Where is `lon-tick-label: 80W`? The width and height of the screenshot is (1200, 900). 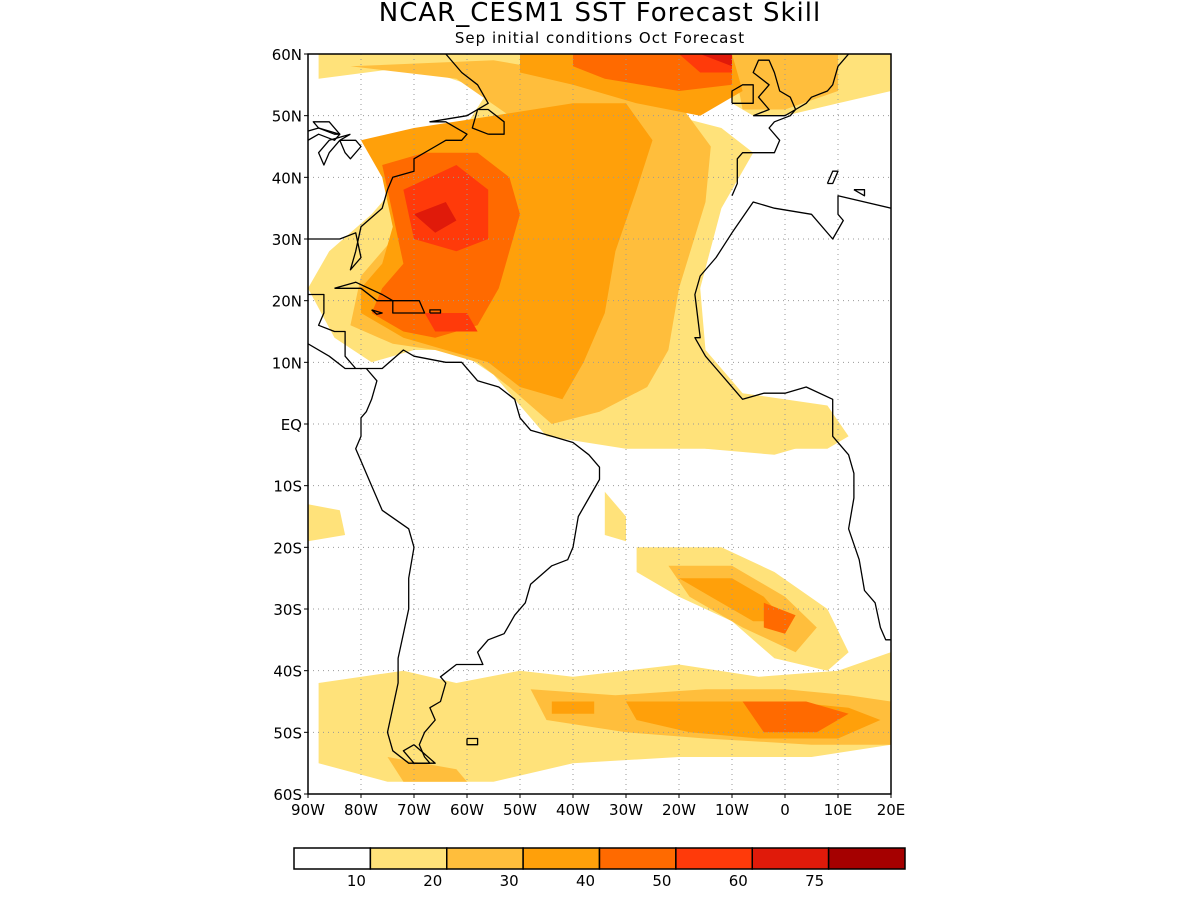 lon-tick-label: 80W is located at coordinates (361, 810).